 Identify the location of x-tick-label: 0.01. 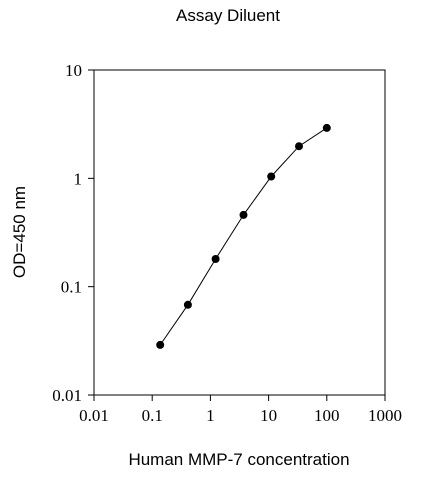
(94, 415).